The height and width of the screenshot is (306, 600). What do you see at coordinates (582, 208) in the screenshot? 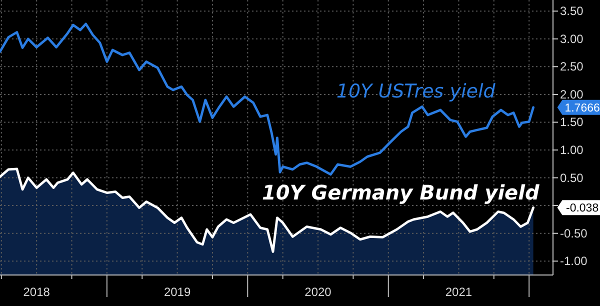
I see `annotation: -0.038` at bounding box center [582, 208].